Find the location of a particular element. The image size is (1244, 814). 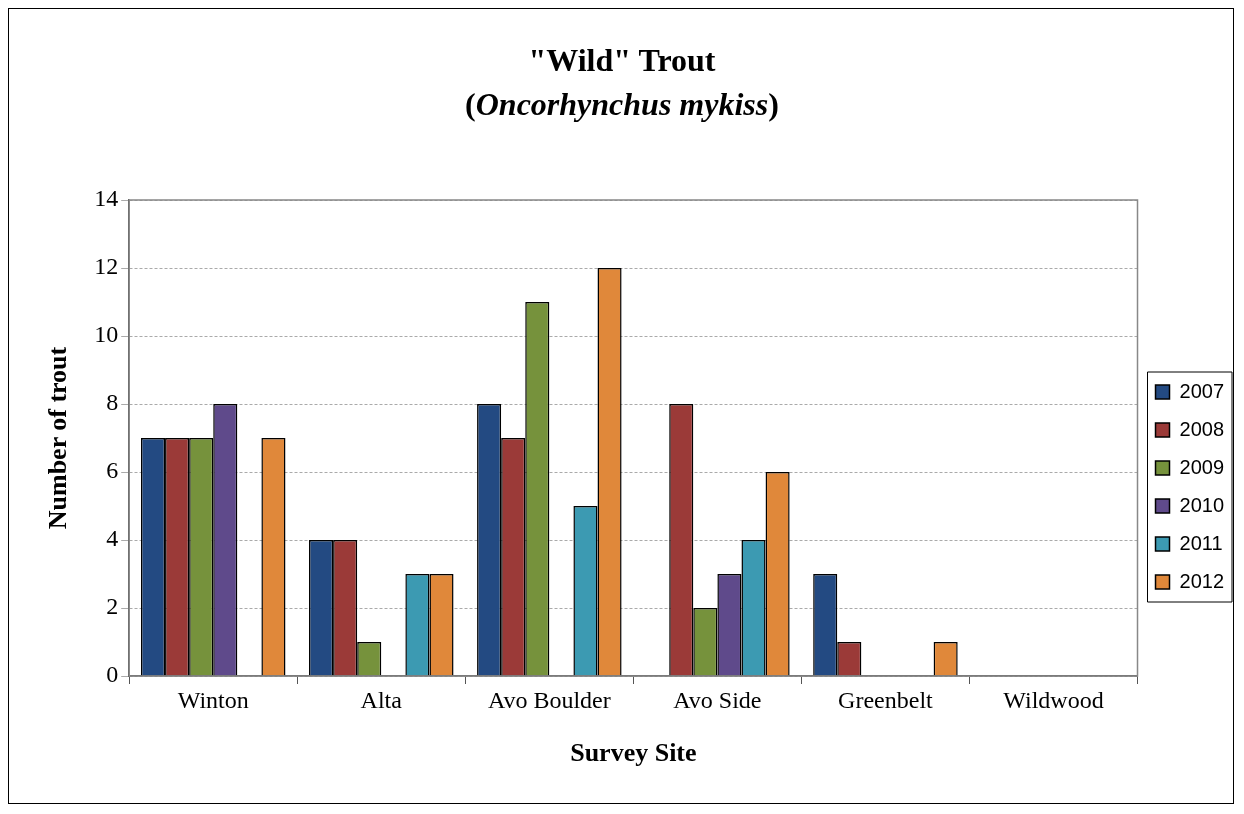

legend-label: 2011 is located at coordinates (1201, 542).